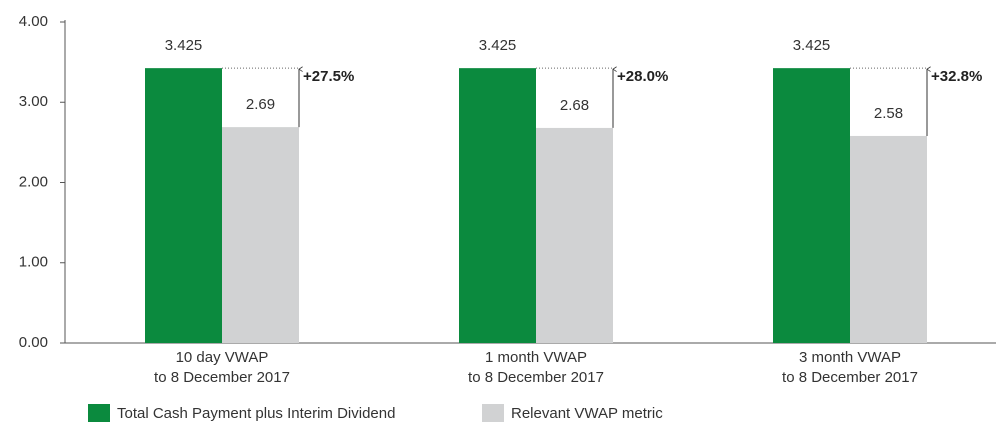  Describe the element at coordinates (33, 21) in the screenshot. I see `y-tick-label: 4.00` at that location.